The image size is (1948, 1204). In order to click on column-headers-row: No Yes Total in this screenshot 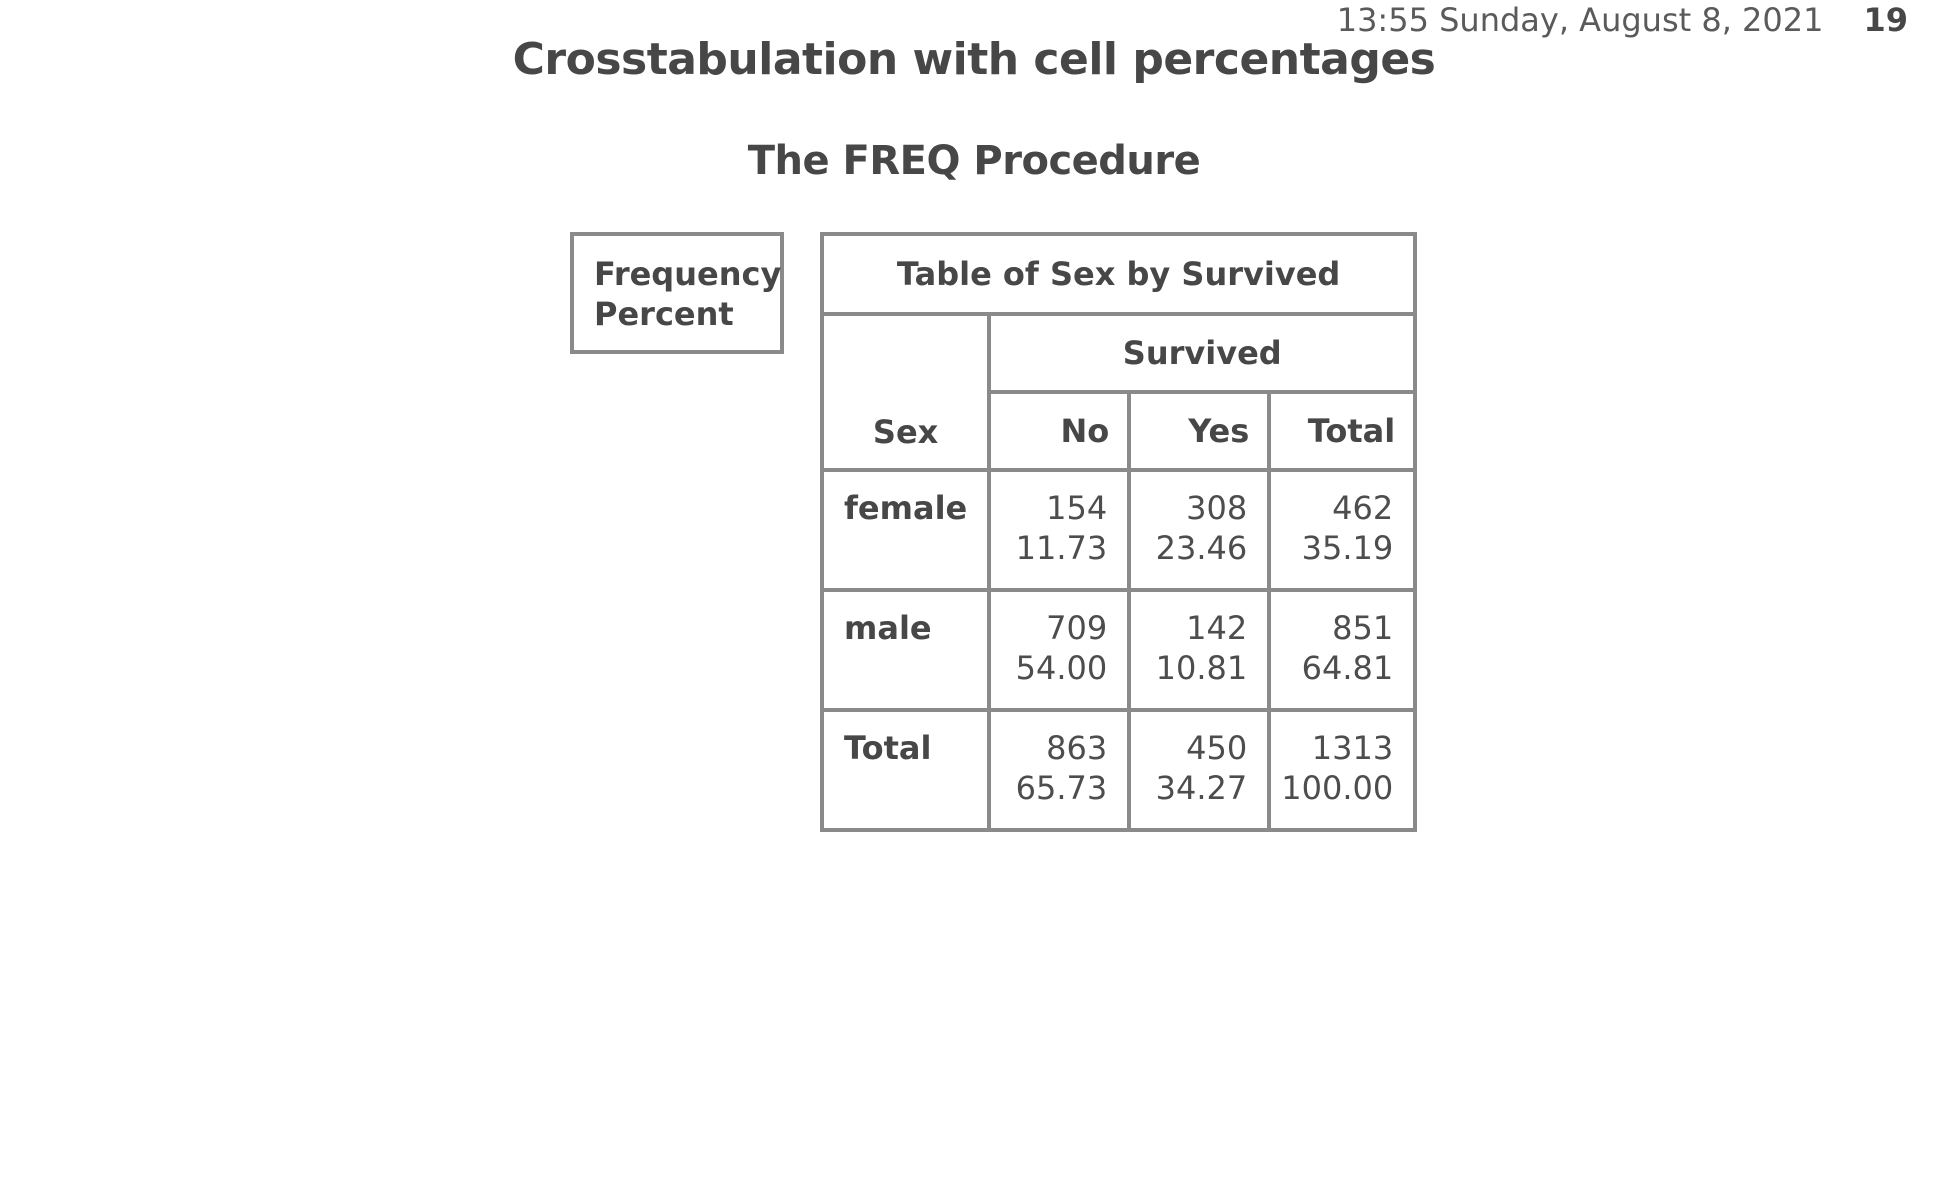, I will do `click(1120, 431)`.